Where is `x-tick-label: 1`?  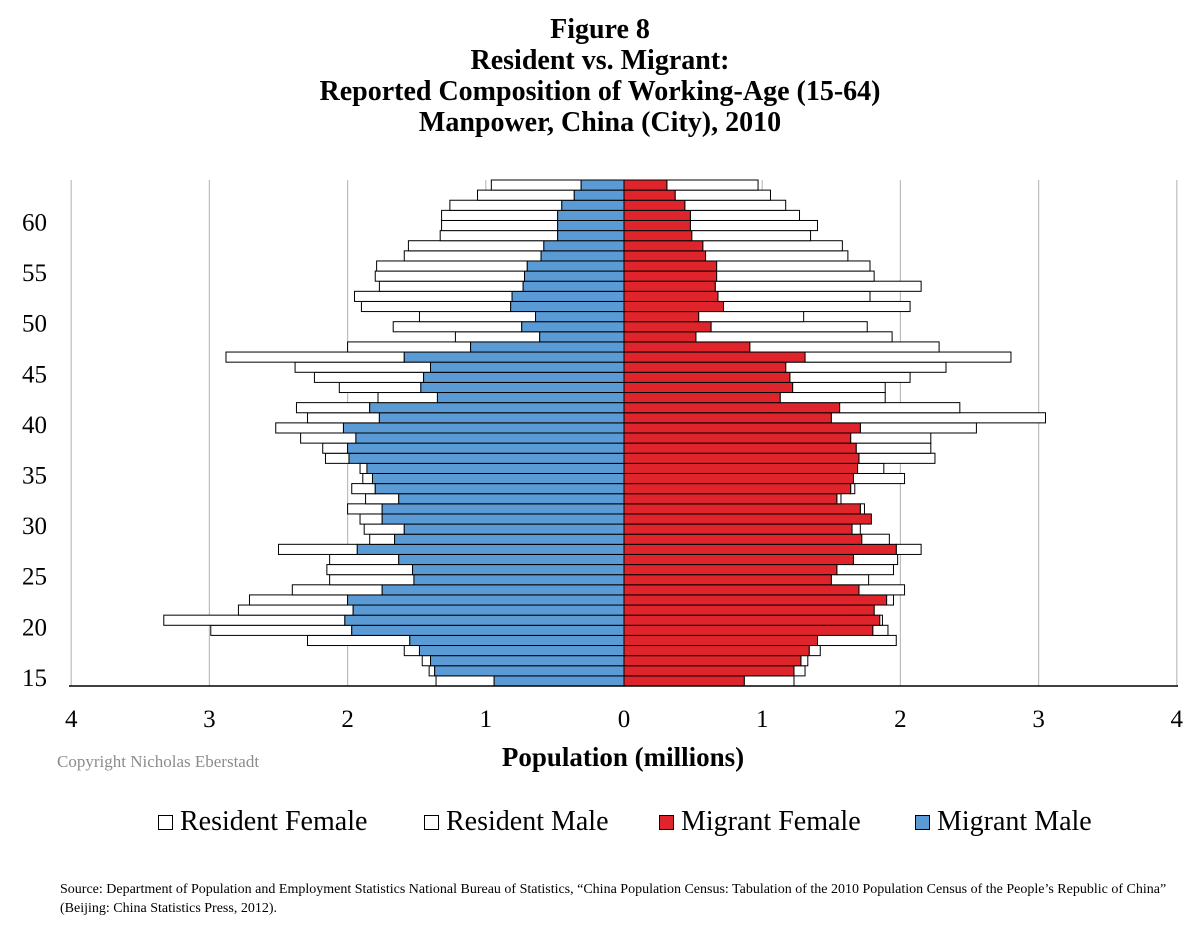
x-tick-label: 1 is located at coordinates (486, 719).